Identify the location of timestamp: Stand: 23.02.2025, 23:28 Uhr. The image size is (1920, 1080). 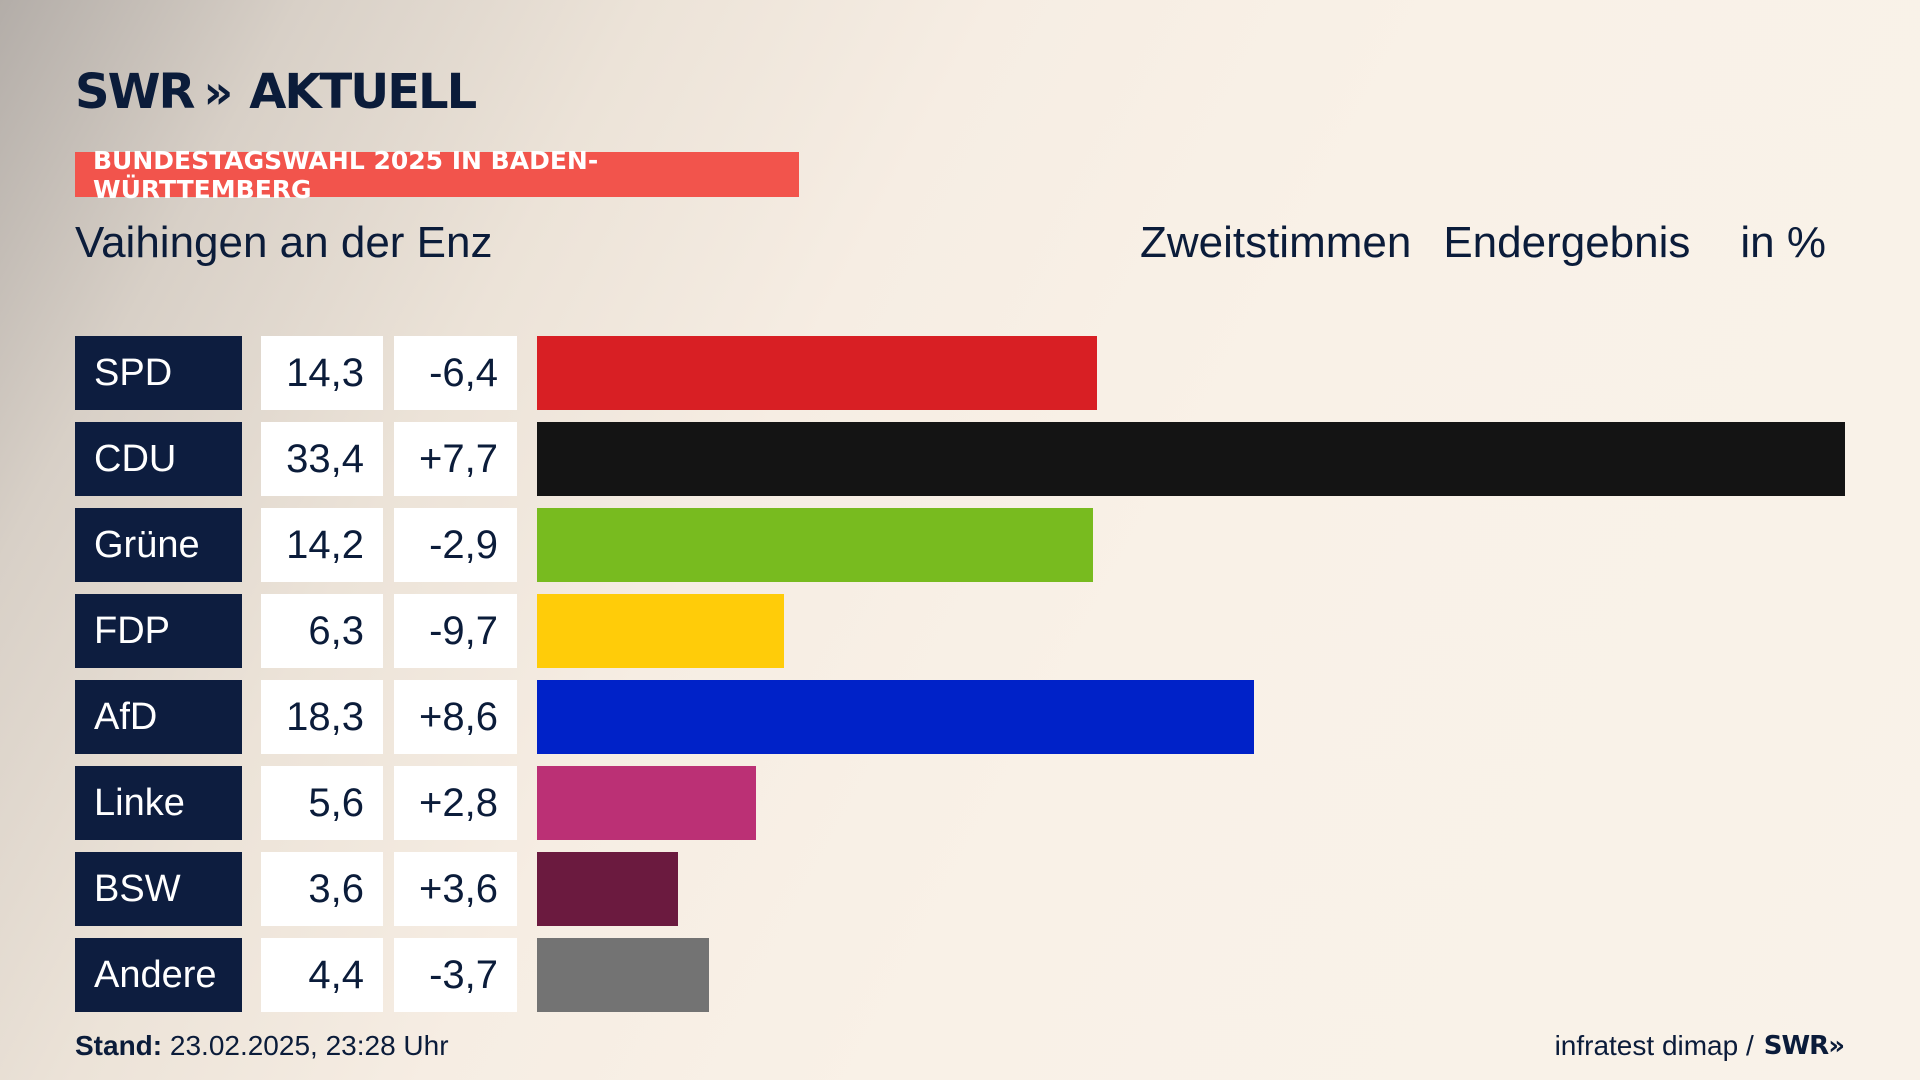
(262, 1046).